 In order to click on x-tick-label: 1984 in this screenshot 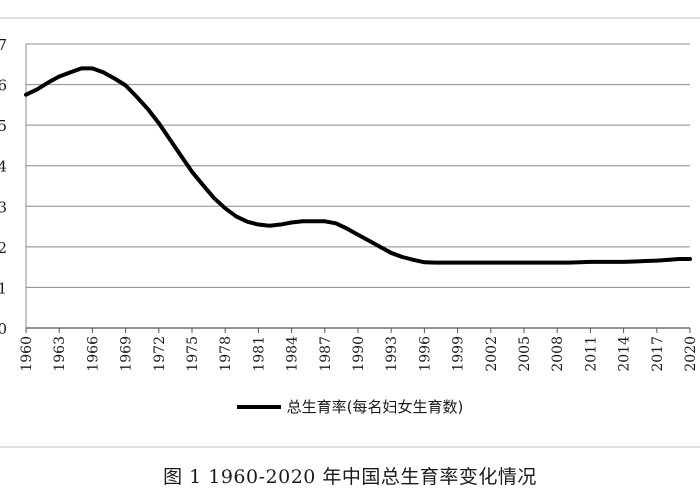, I will do `click(293, 354)`.